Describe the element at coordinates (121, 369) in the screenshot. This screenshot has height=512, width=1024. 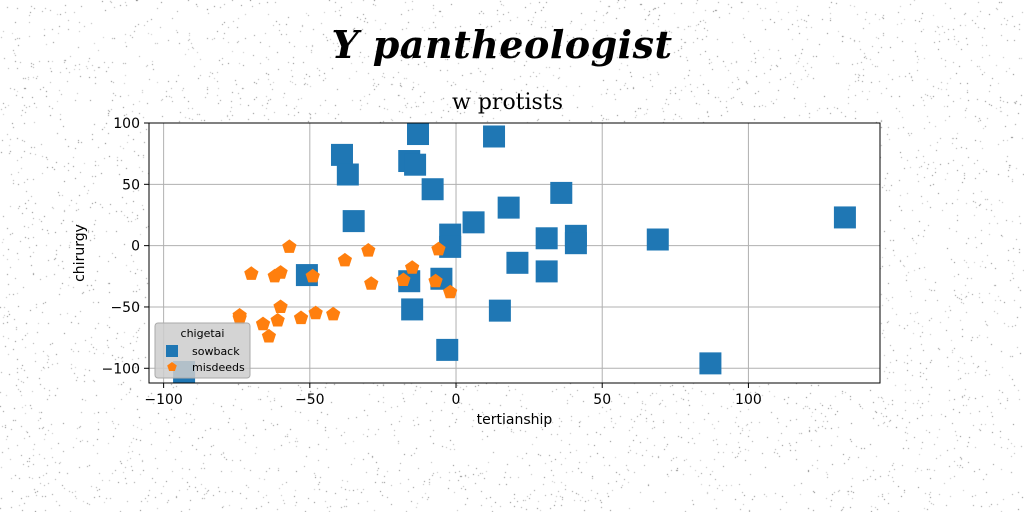
I see `y-tick-label: −100` at that location.